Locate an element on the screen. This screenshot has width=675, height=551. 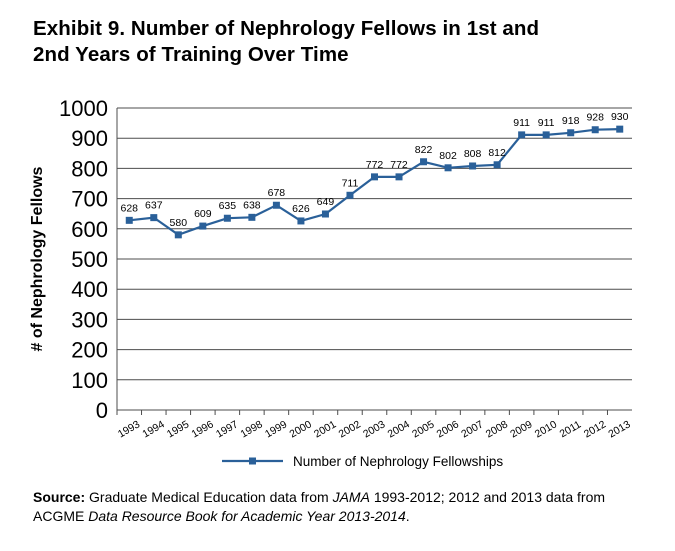
data-label: 711 is located at coordinates (350, 183).